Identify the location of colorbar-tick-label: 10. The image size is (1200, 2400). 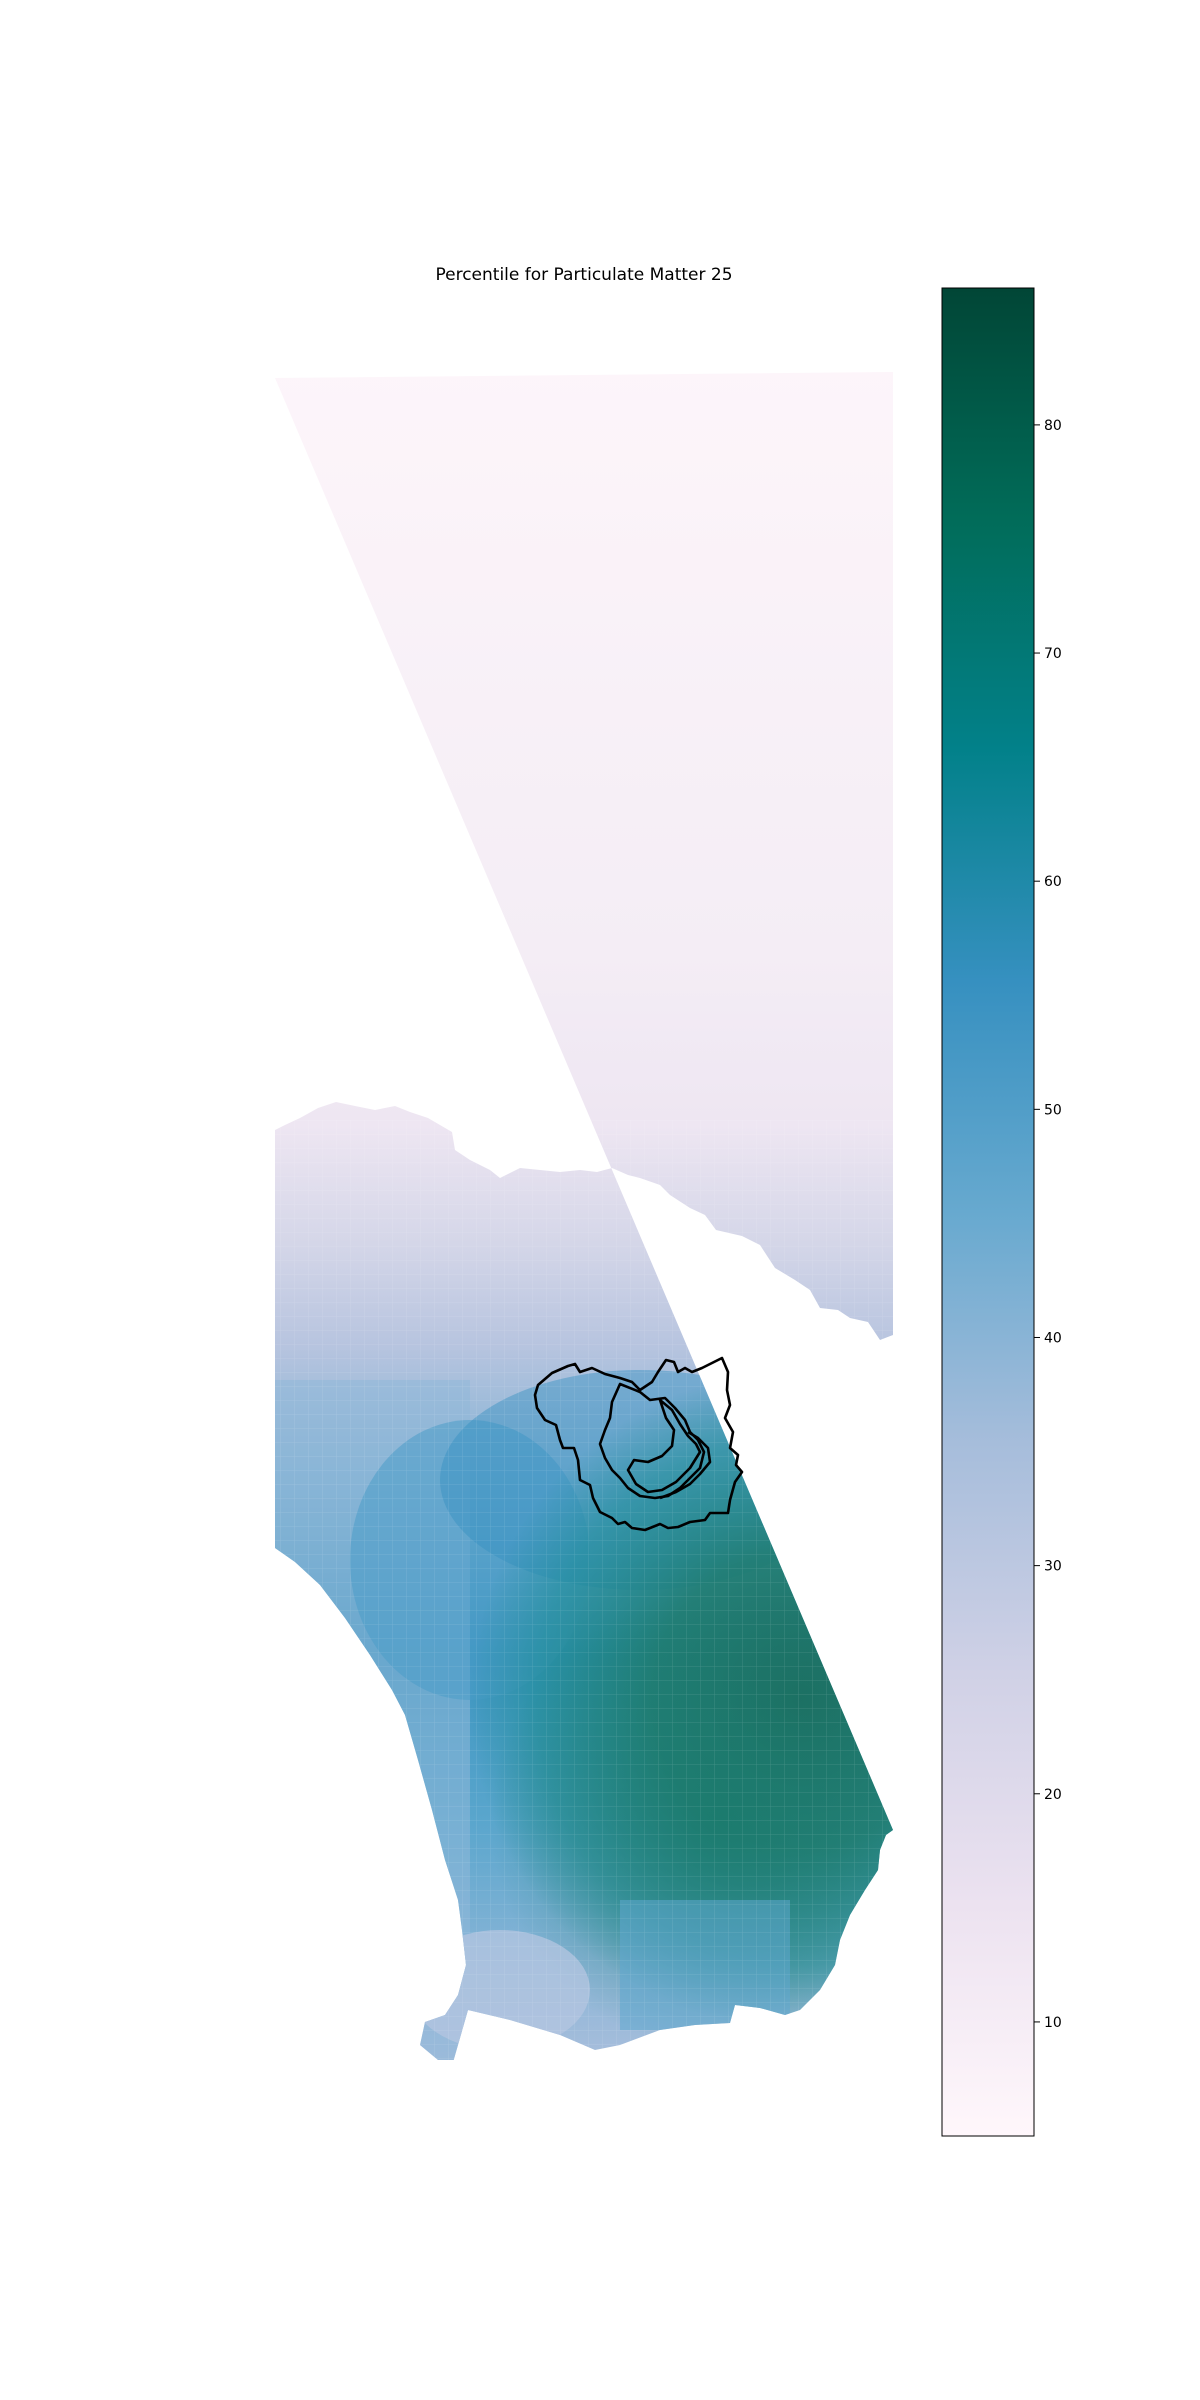
(1053, 2023).